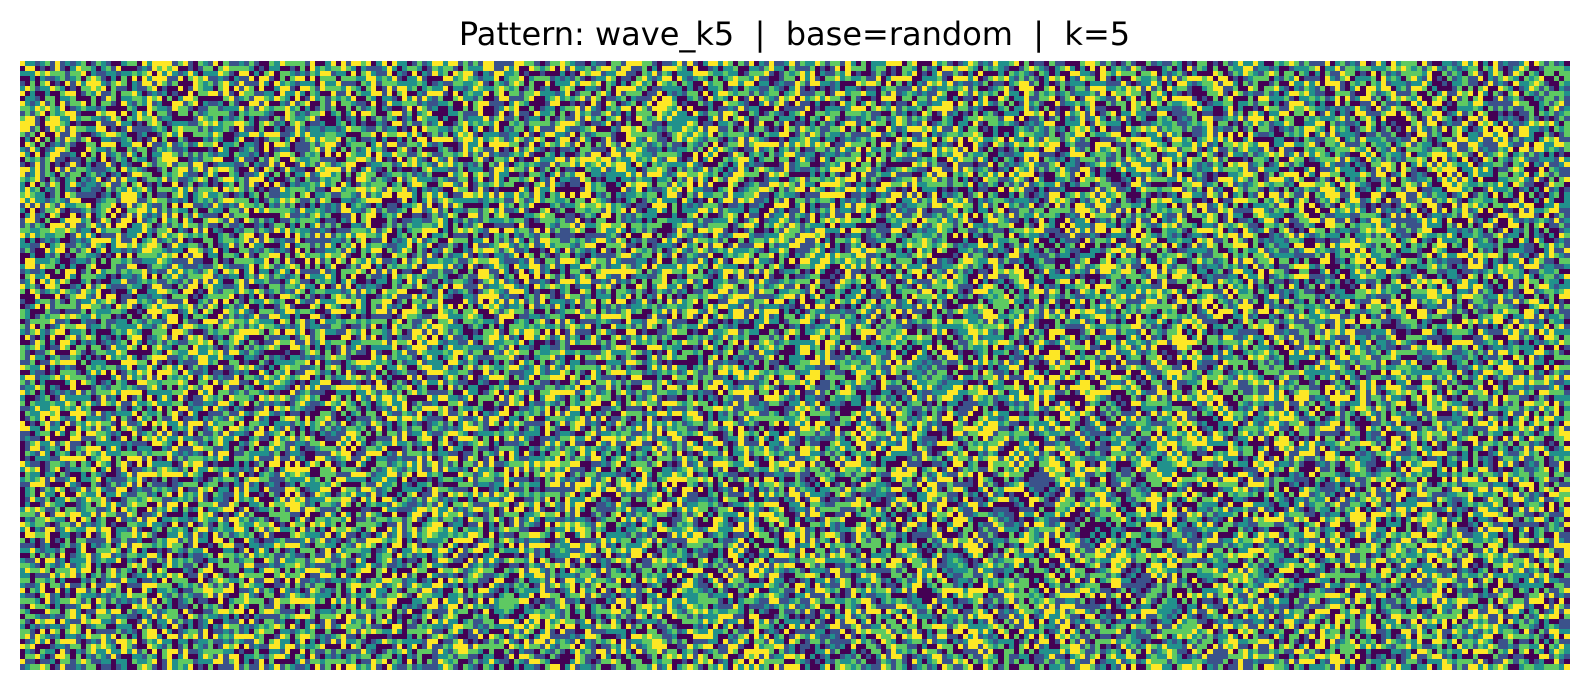  What do you see at coordinates (794, 34) in the screenshot?
I see `chart-title: Pattern: wave_k5 | base=random | k=5` at bounding box center [794, 34].